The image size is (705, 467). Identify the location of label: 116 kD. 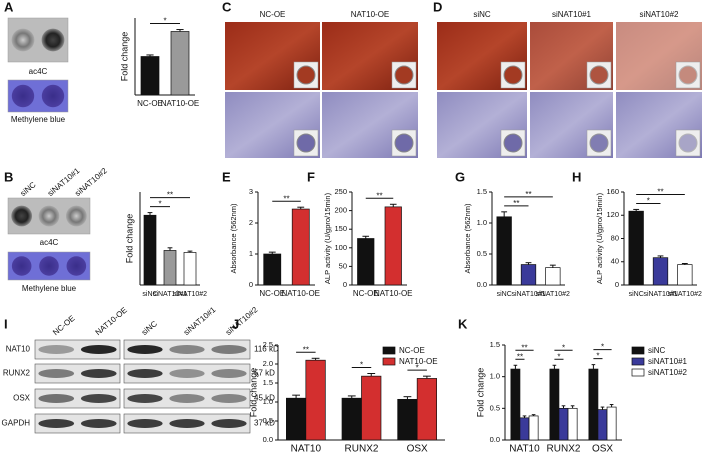
(266, 349).